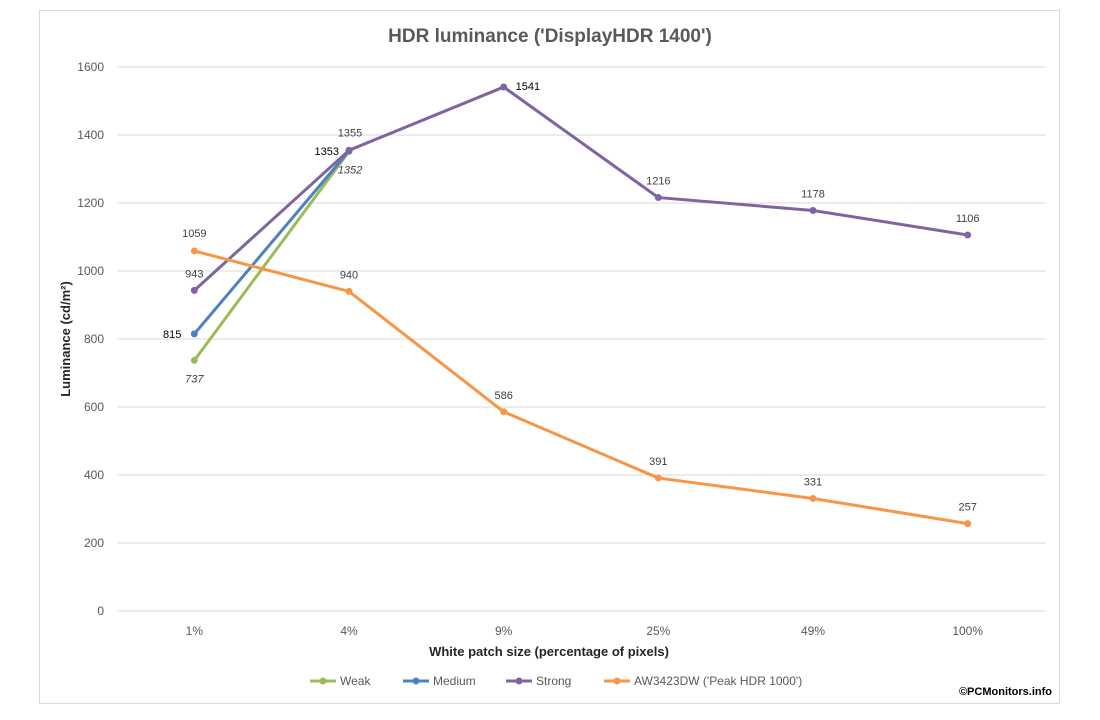  Describe the element at coordinates (349, 631) in the screenshot. I see `x-tick-label: 4%` at that location.